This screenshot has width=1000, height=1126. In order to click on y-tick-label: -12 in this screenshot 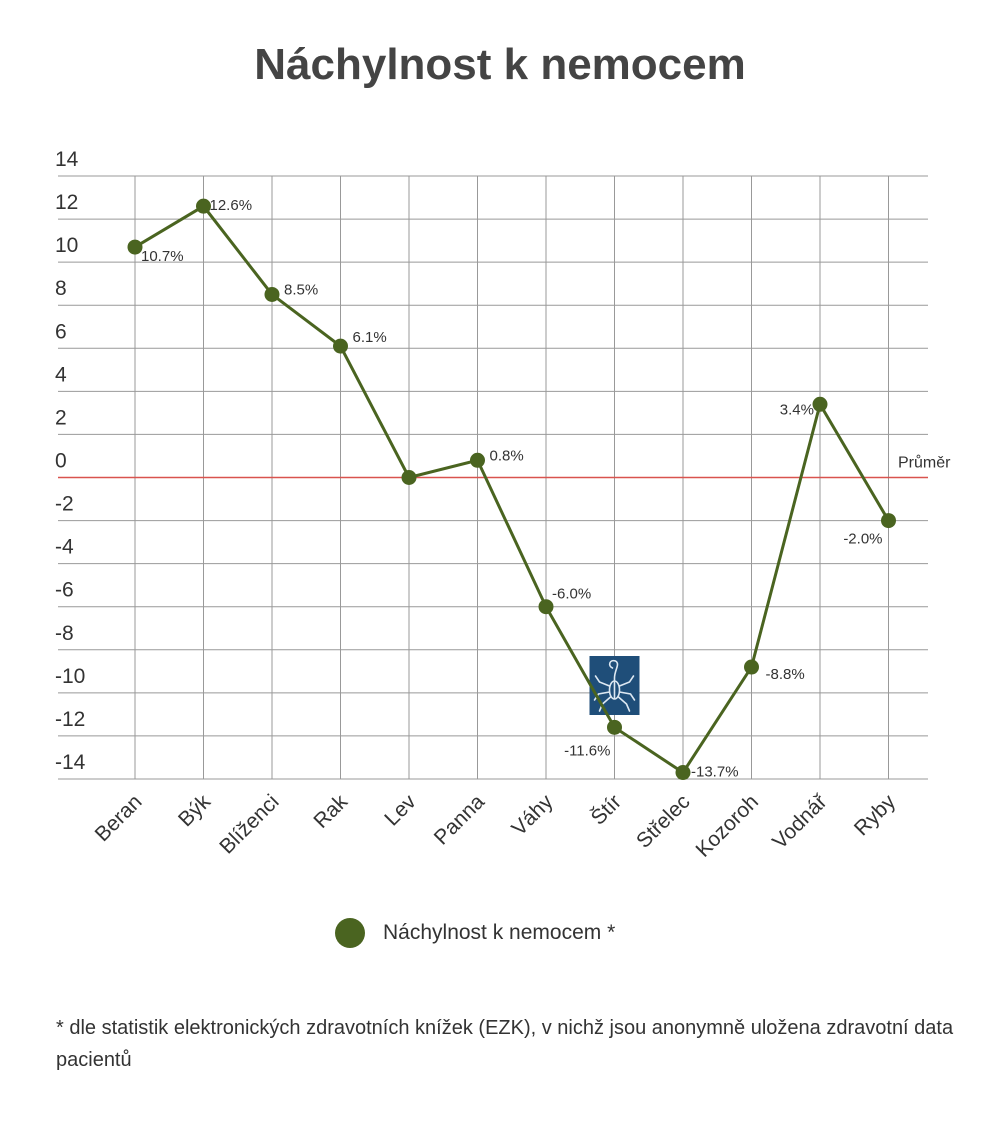, I will do `click(70, 719)`.